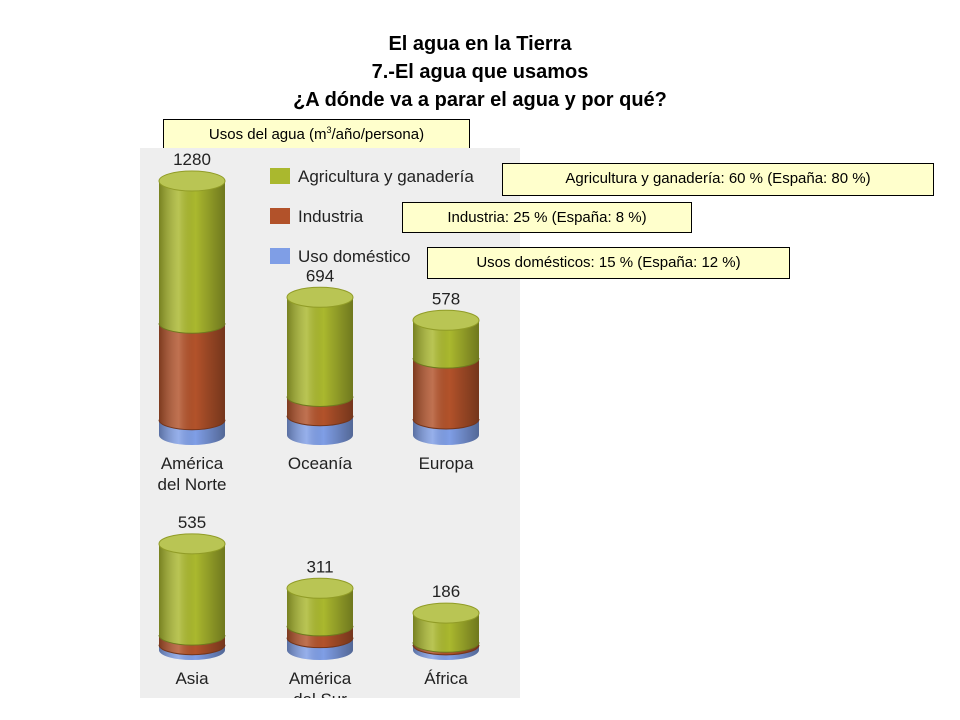  What do you see at coordinates (192, 678) in the screenshot?
I see `category-label: Asia` at bounding box center [192, 678].